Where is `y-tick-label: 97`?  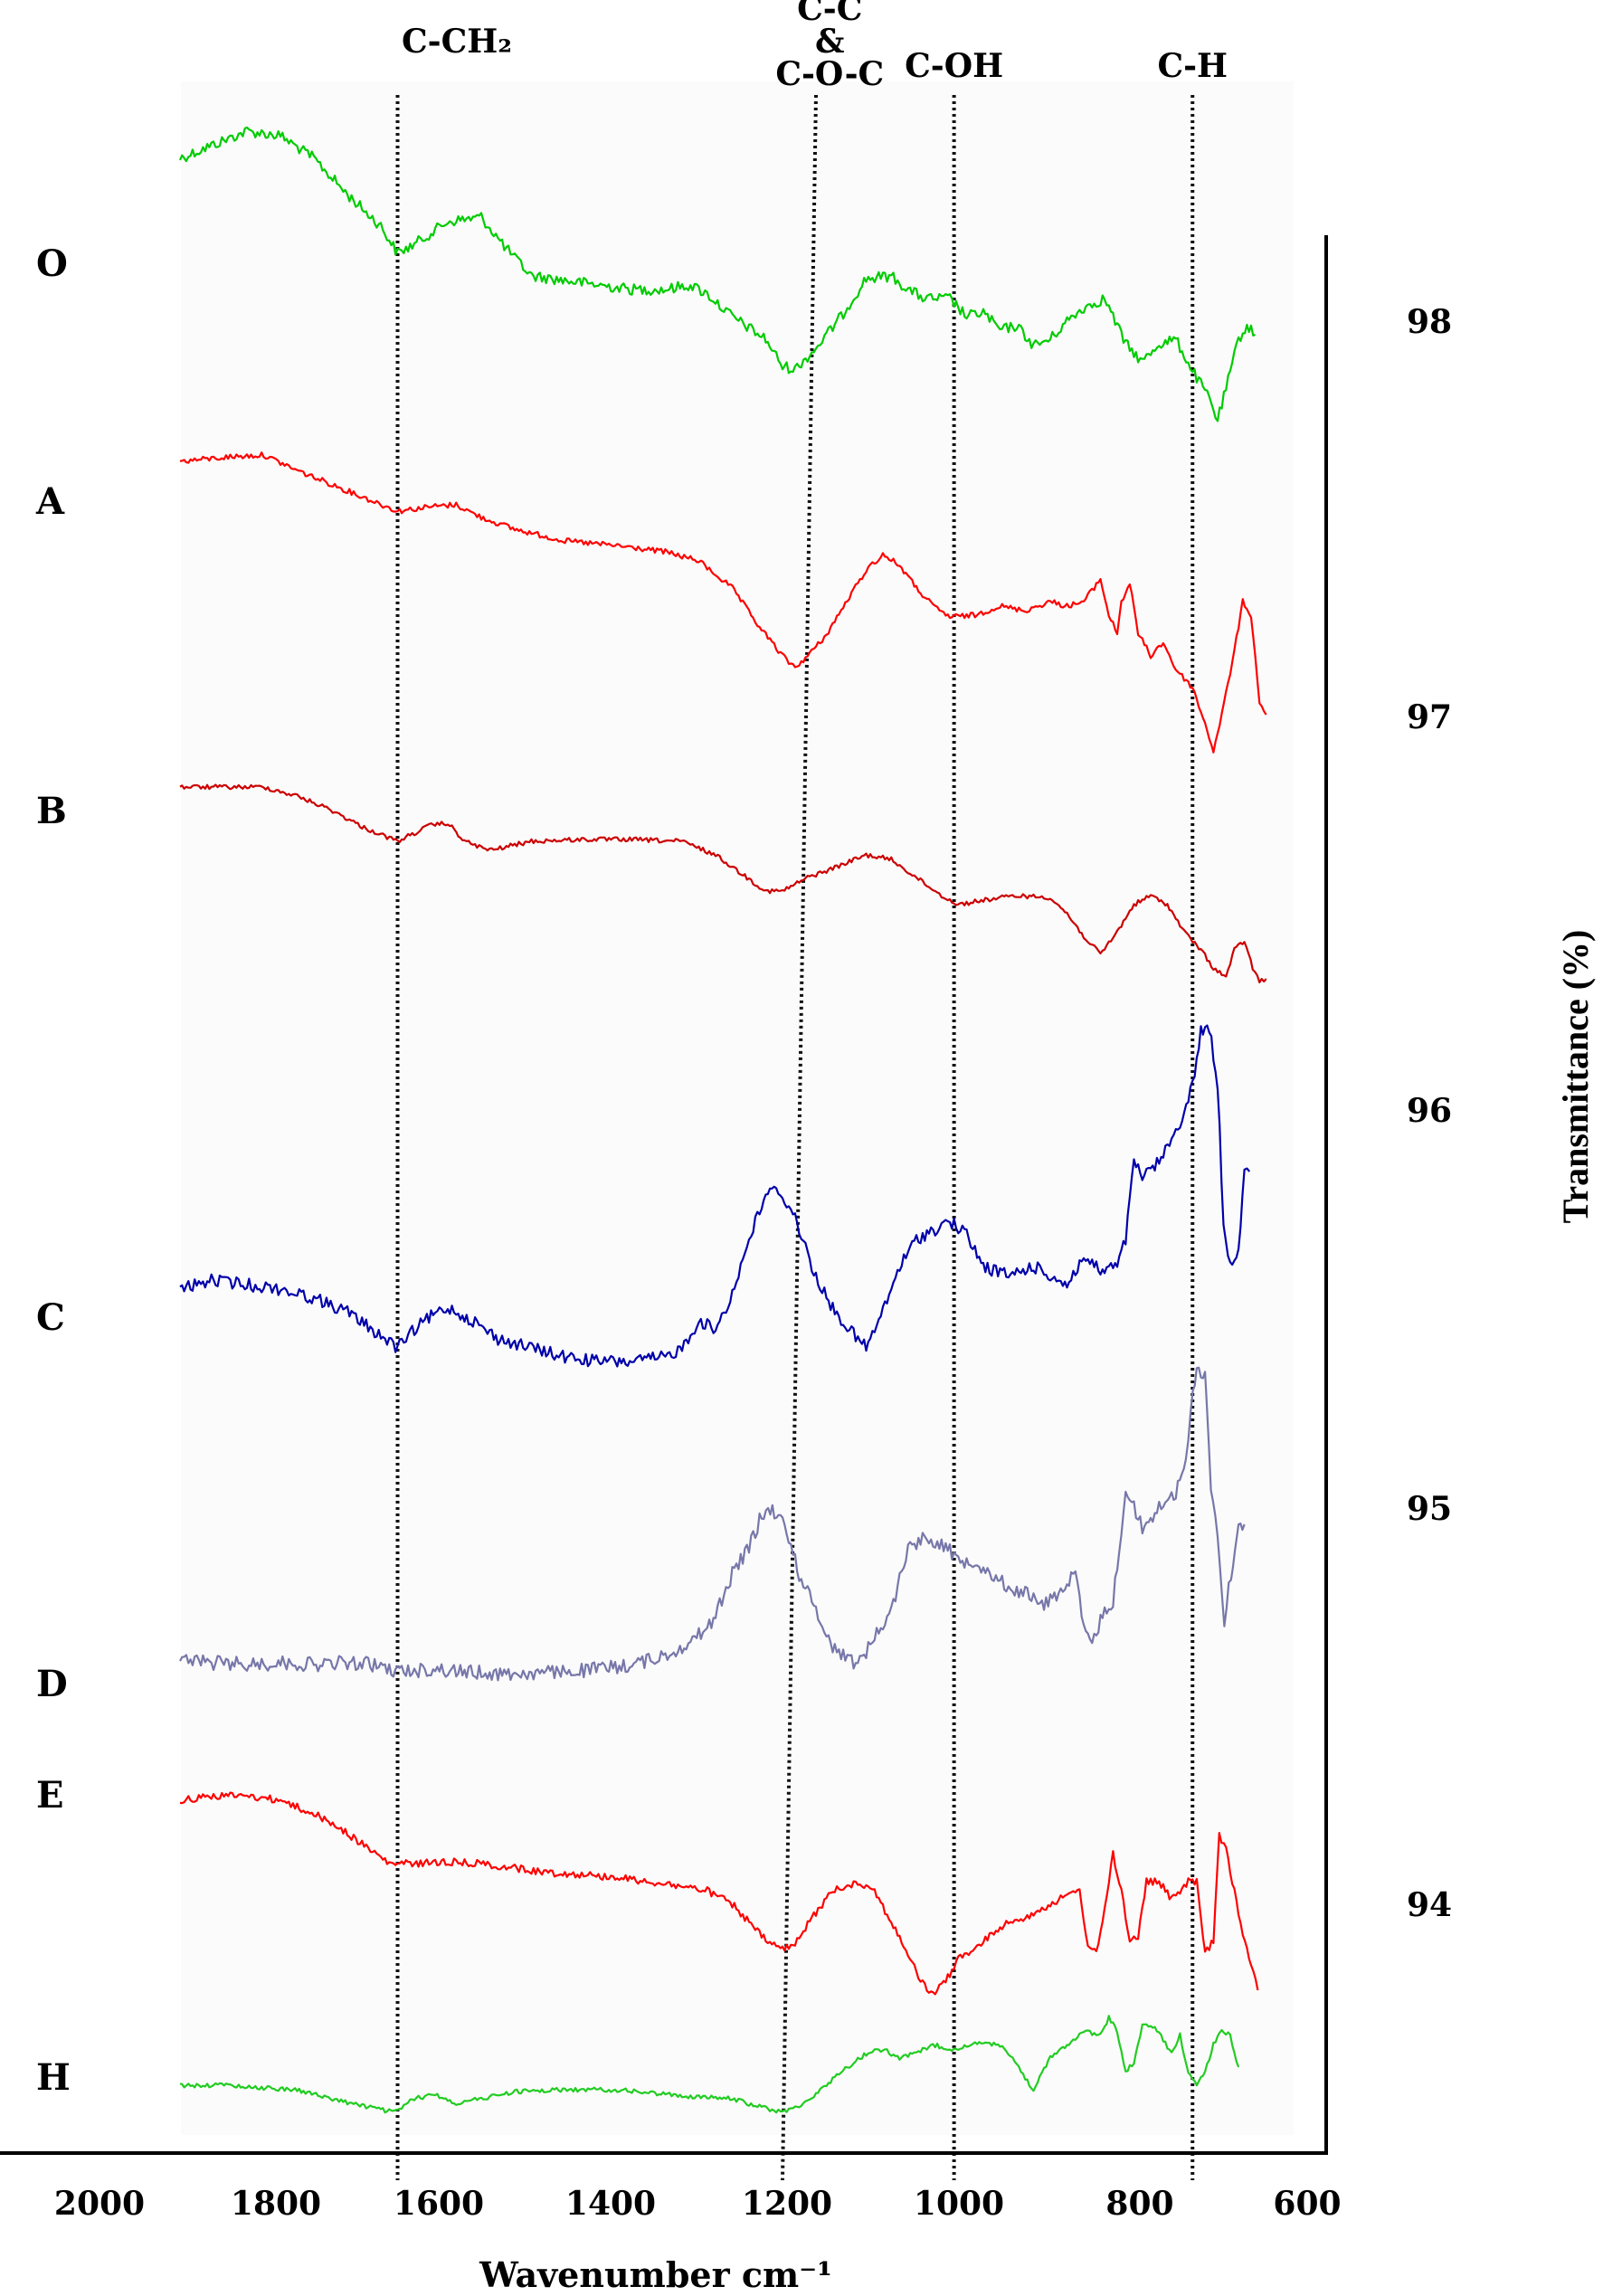
y-tick-label: 97 is located at coordinates (1429, 717).